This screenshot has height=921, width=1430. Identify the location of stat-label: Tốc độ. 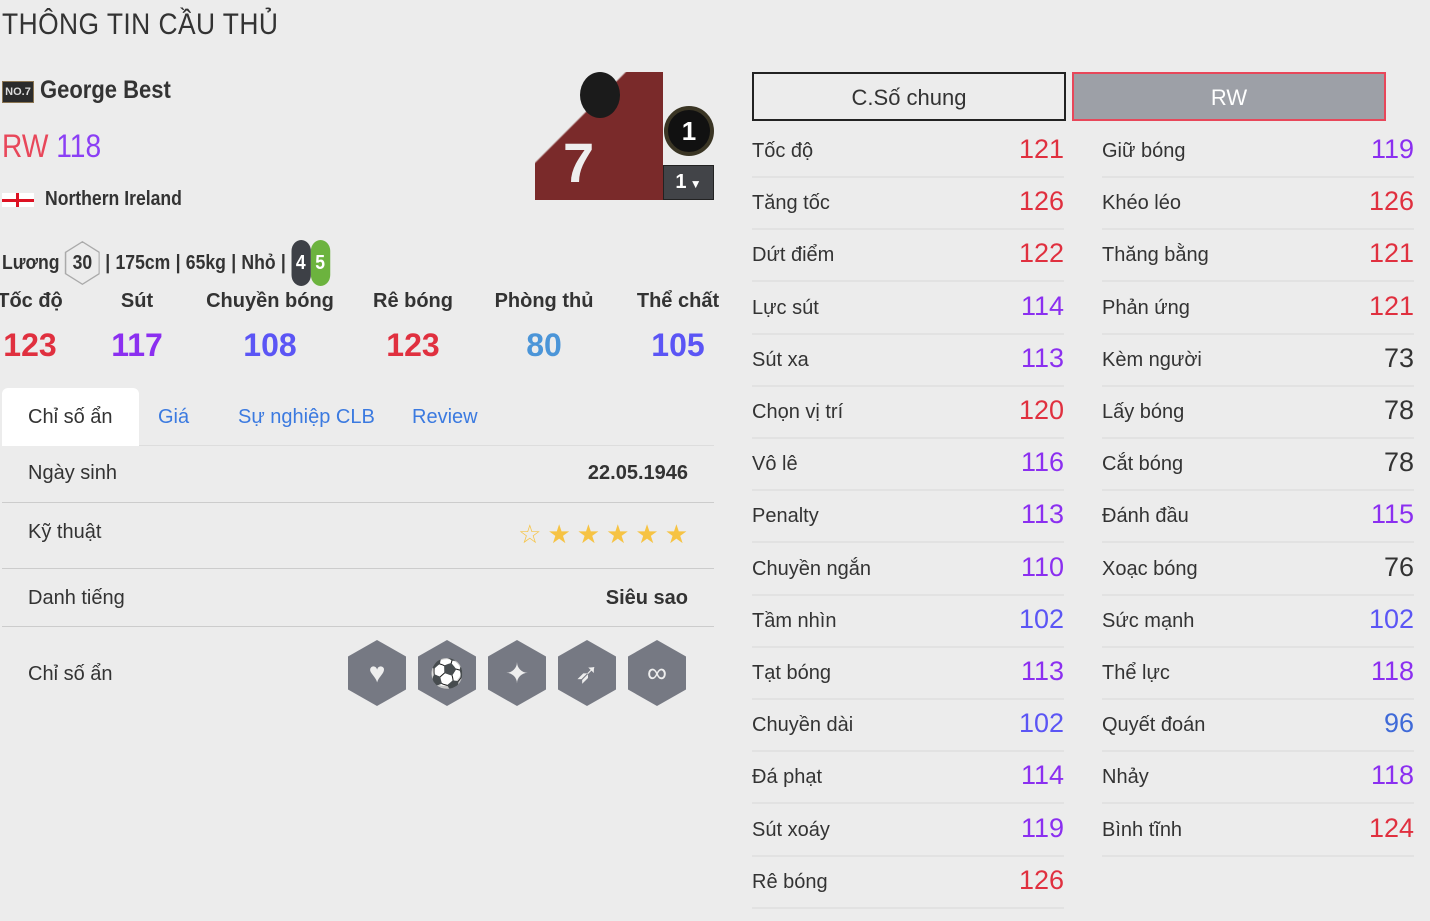
(783, 151).